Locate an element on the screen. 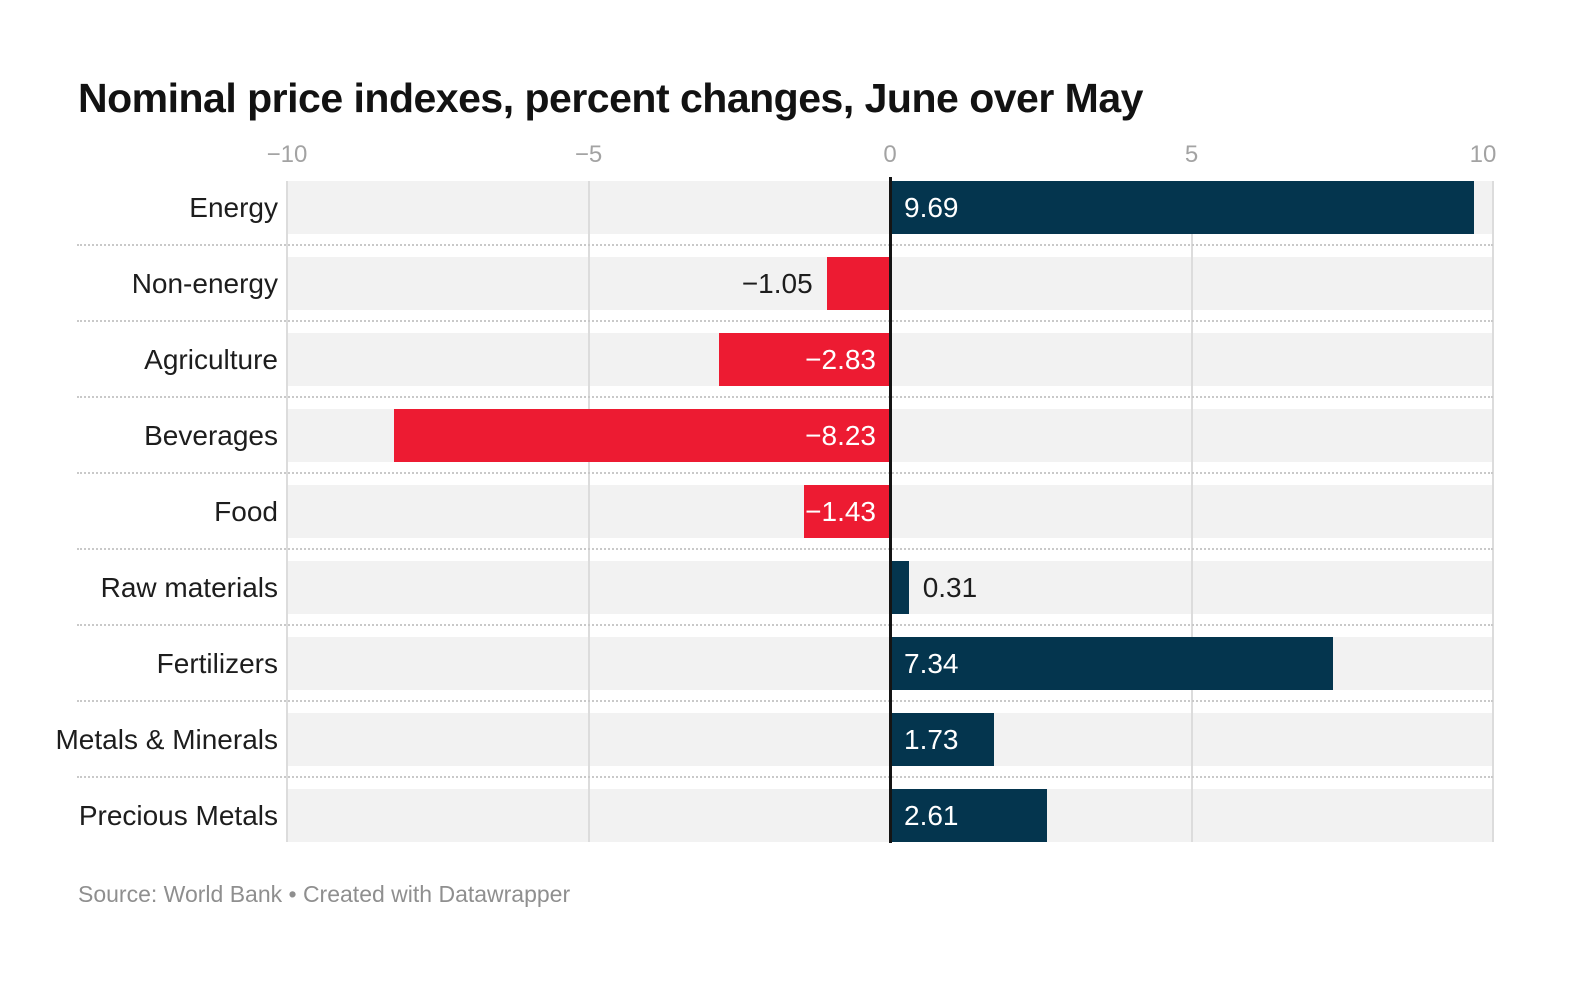 This screenshot has height=986, width=1572. value-label: −1.43 is located at coordinates (840, 511).